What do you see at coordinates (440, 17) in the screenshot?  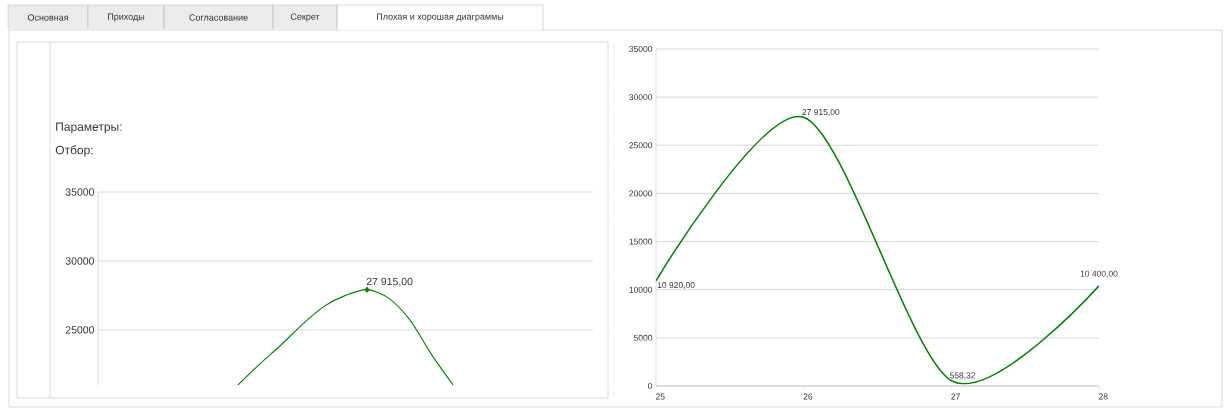 I see `text: Плохая и хорошая диаграммы` at bounding box center [440, 17].